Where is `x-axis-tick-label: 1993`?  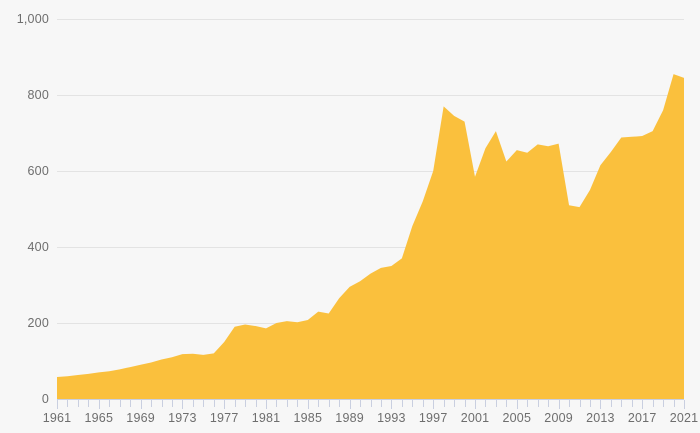
x-axis-tick-label: 1993 is located at coordinates (391, 418).